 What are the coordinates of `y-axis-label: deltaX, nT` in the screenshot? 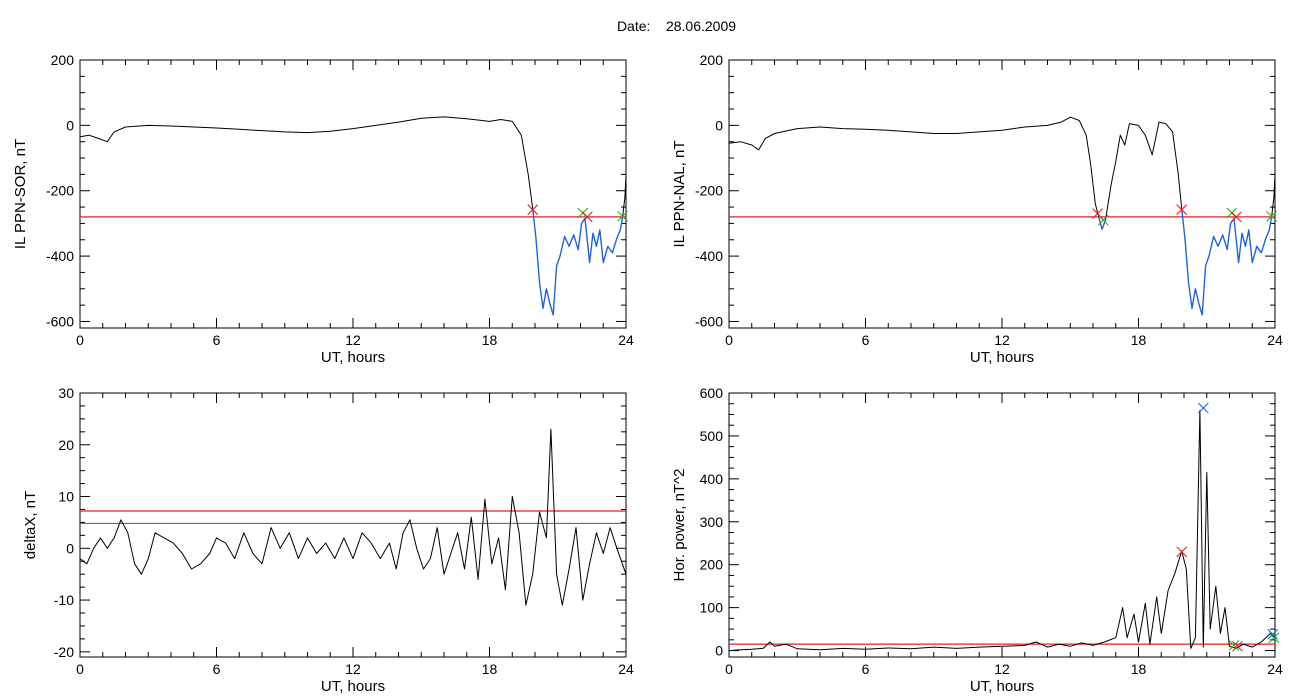 It's located at (30, 525).